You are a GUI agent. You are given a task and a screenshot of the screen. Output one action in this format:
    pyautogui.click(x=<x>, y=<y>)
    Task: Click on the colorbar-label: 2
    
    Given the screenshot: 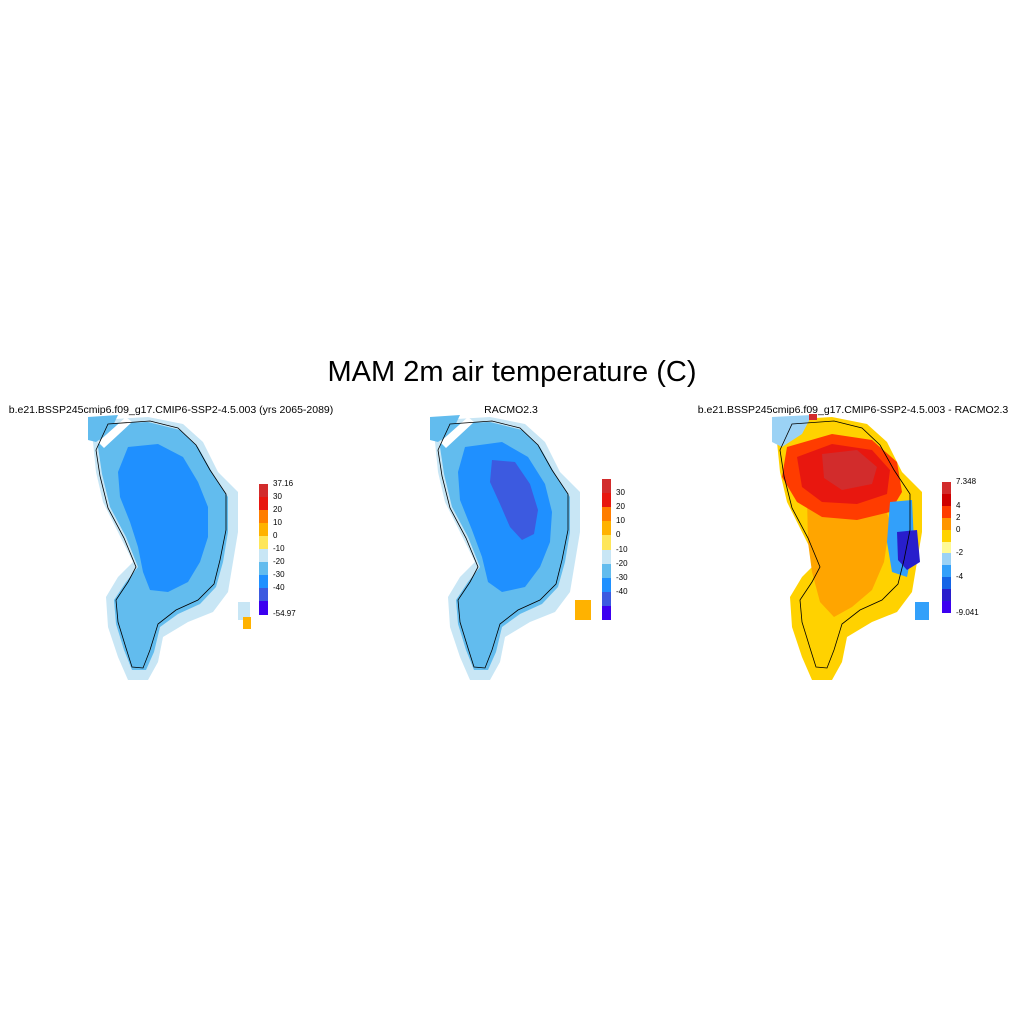 What is the action you would take?
    pyautogui.click(x=958, y=517)
    